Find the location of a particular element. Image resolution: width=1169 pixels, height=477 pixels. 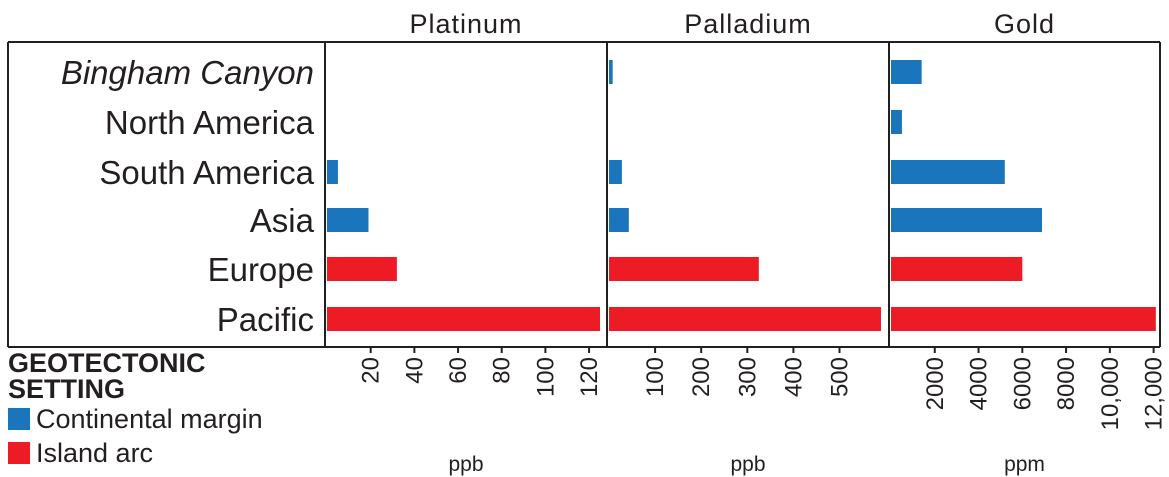

panel-title: Gold is located at coordinates (1024, 24).